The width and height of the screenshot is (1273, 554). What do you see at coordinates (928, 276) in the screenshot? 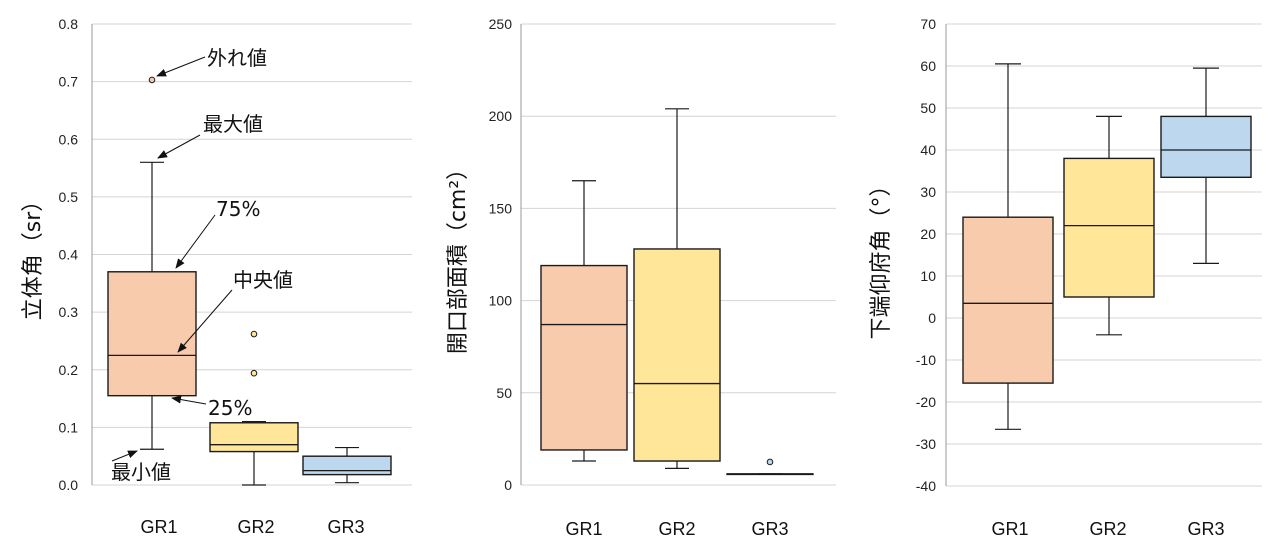
I see `y-tick-label: 10` at bounding box center [928, 276].